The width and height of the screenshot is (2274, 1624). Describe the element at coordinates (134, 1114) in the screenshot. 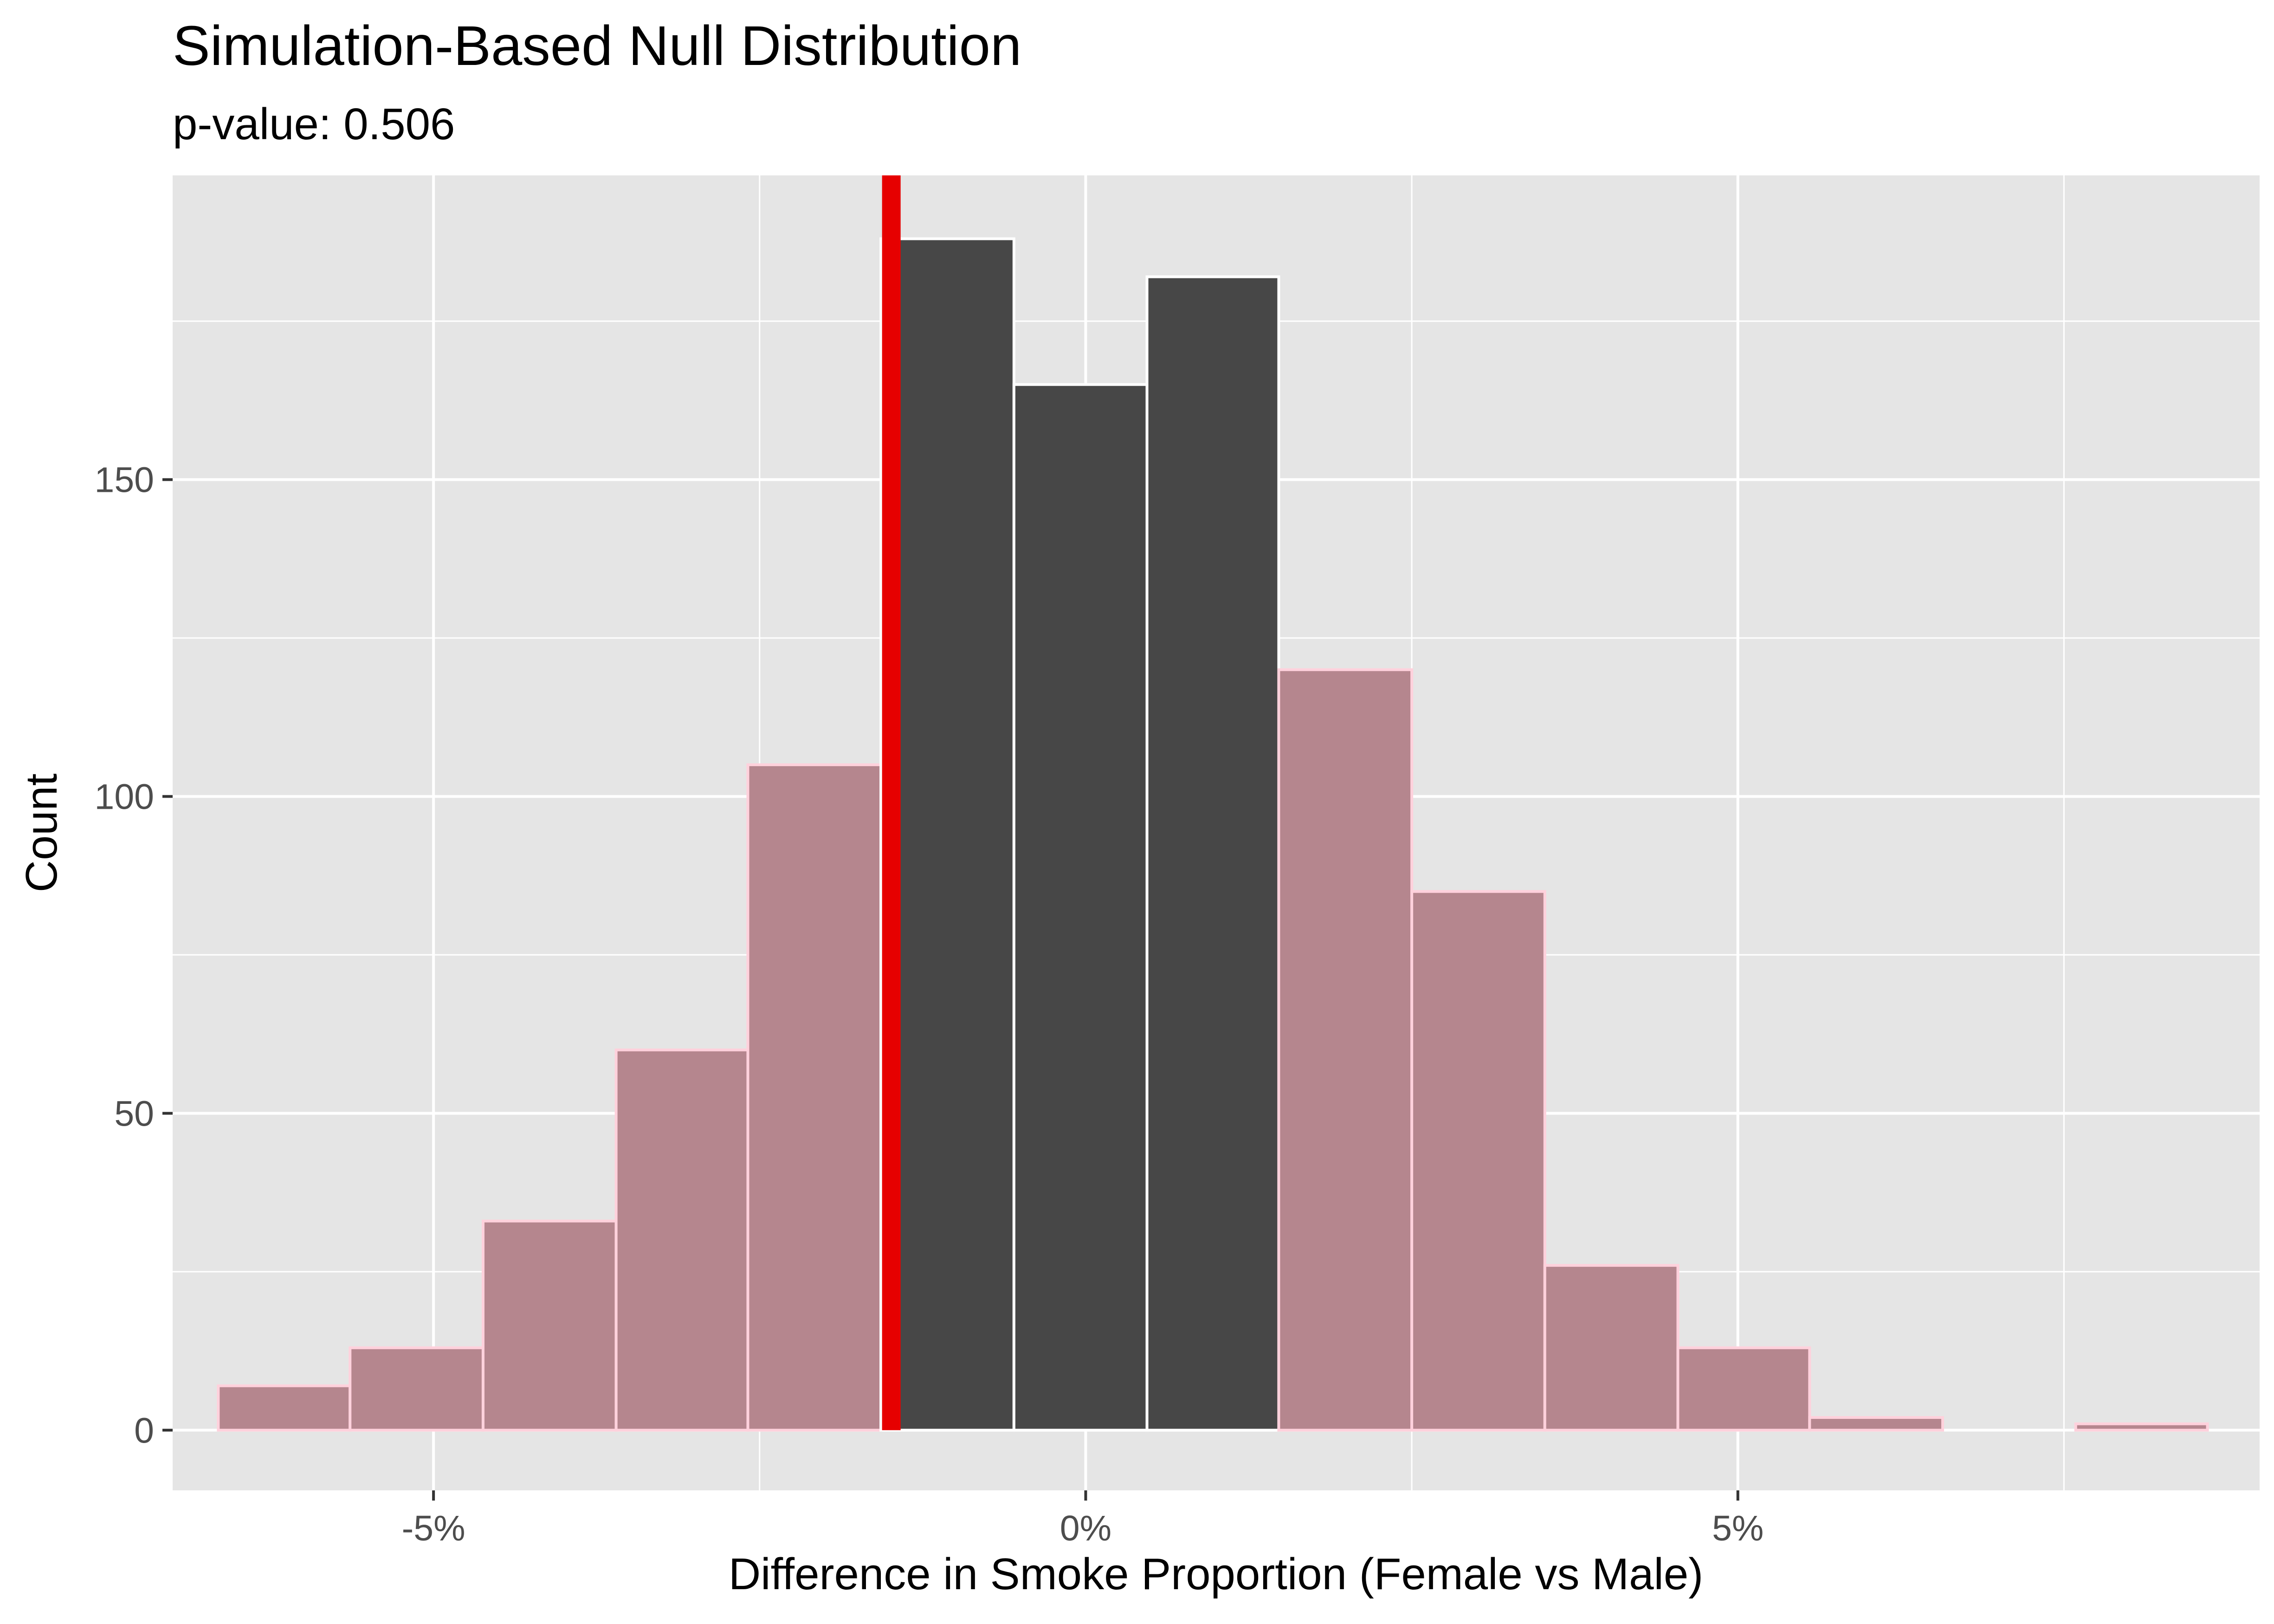

I see `y-tick-label: 50` at that location.